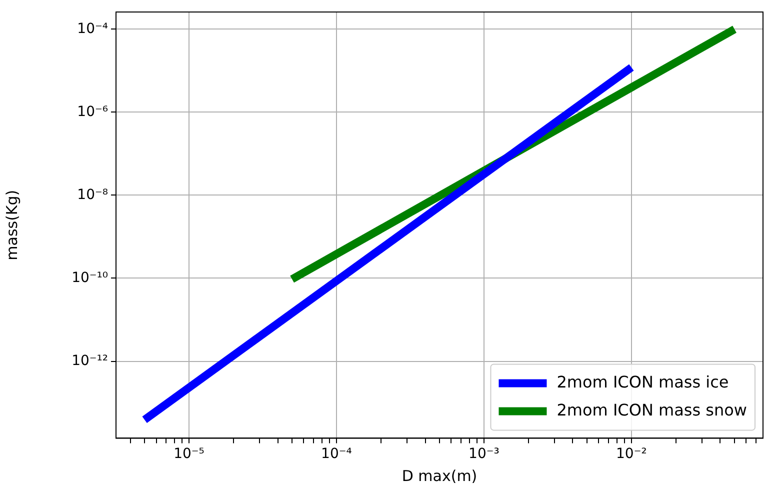 This screenshot has height=490, width=770. I want to click on y-tick-label: 10⁻⁸, so click(92, 194).